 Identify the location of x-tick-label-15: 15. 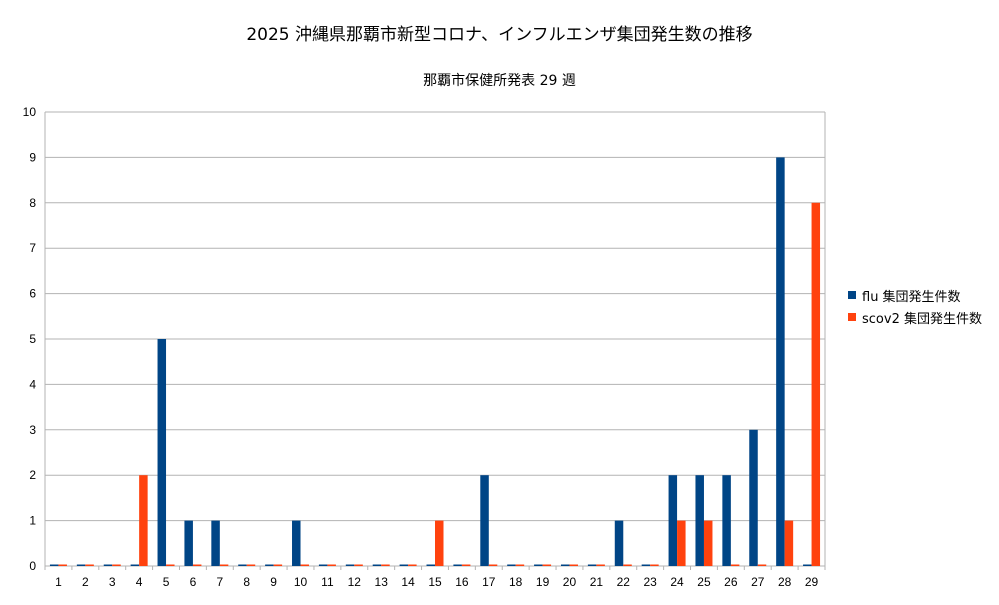
(435, 582).